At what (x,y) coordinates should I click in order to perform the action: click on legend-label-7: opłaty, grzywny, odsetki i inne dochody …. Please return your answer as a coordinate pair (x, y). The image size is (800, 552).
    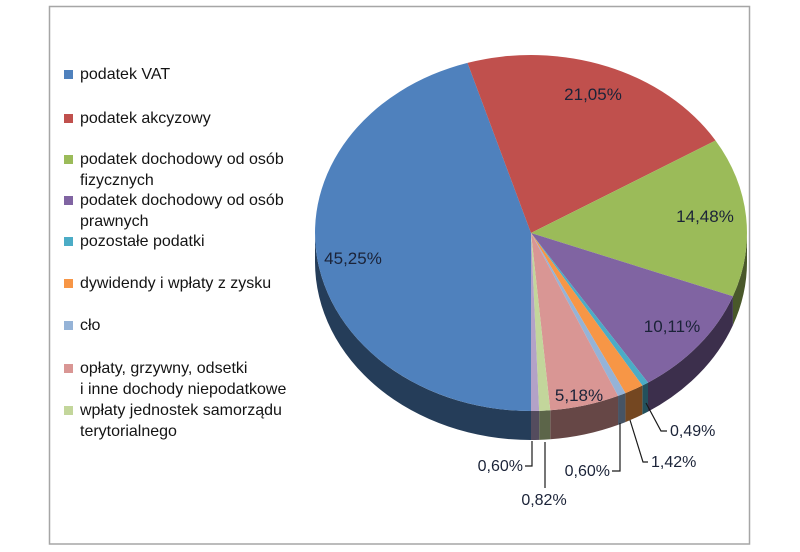
    Looking at the image, I should click on (183, 379).